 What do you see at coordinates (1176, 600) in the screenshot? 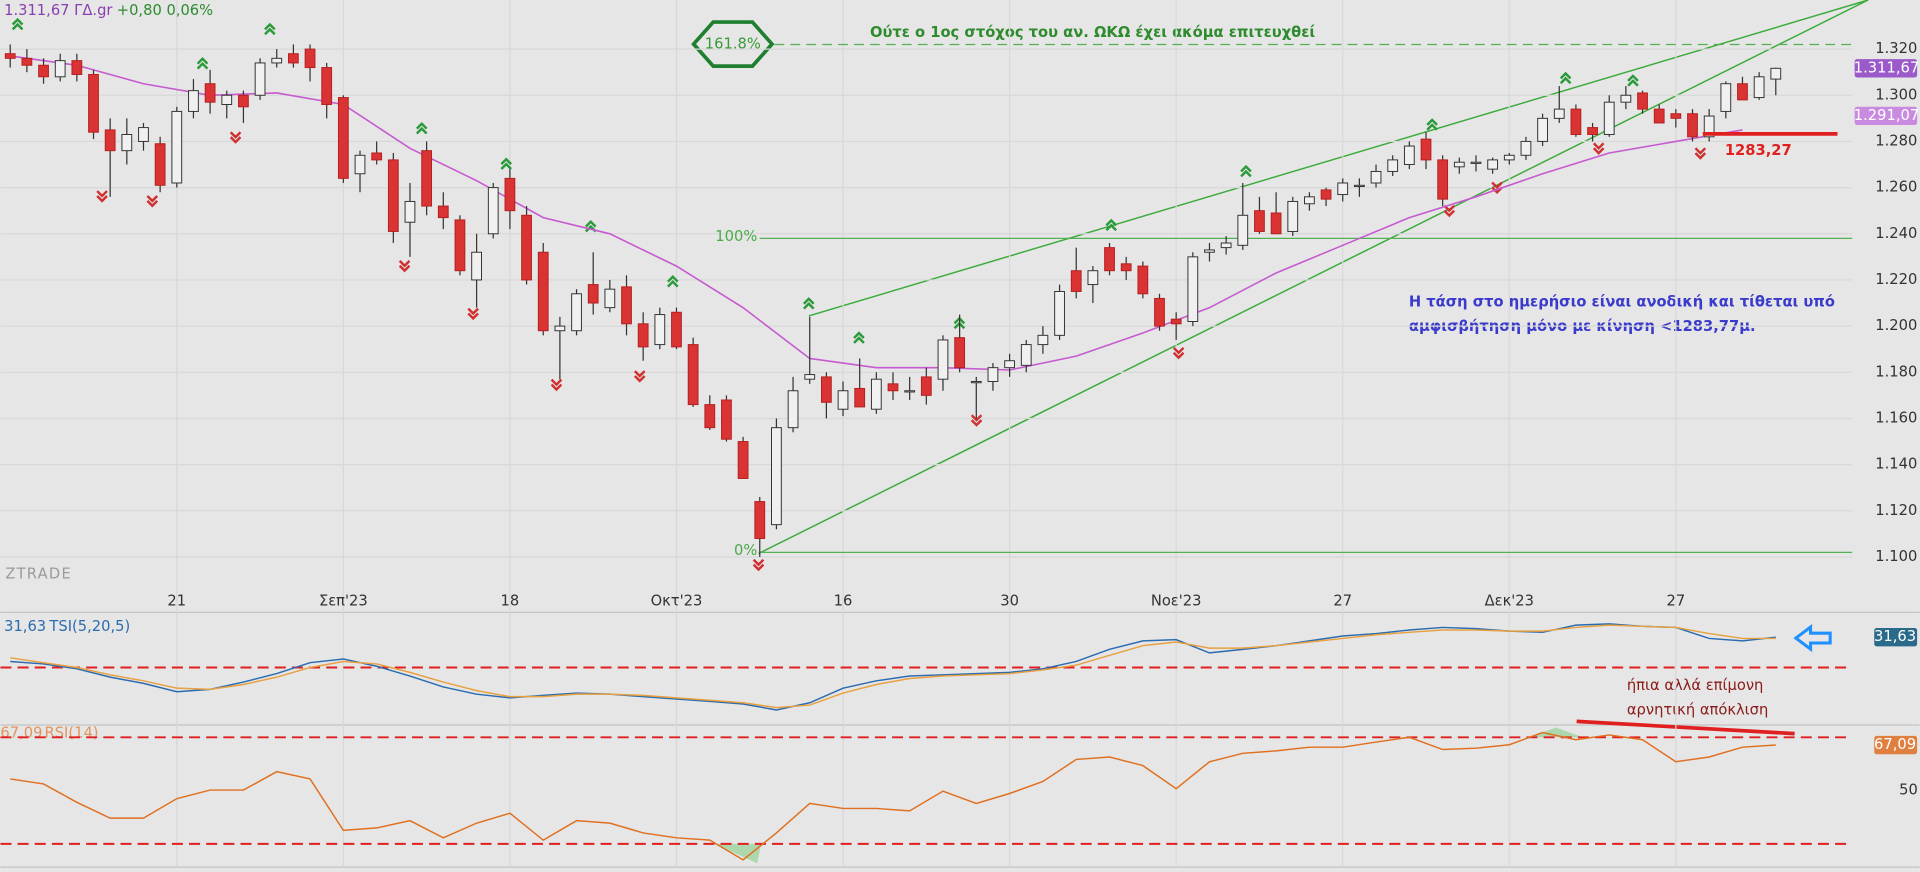
I see `x-tick-label: Νοε'23` at bounding box center [1176, 600].